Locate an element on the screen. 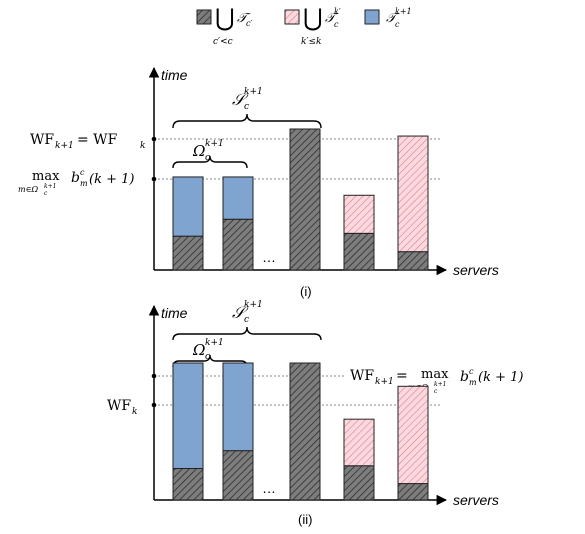 The image size is (585, 534). legend-swatch-blue is located at coordinates (372, 17).